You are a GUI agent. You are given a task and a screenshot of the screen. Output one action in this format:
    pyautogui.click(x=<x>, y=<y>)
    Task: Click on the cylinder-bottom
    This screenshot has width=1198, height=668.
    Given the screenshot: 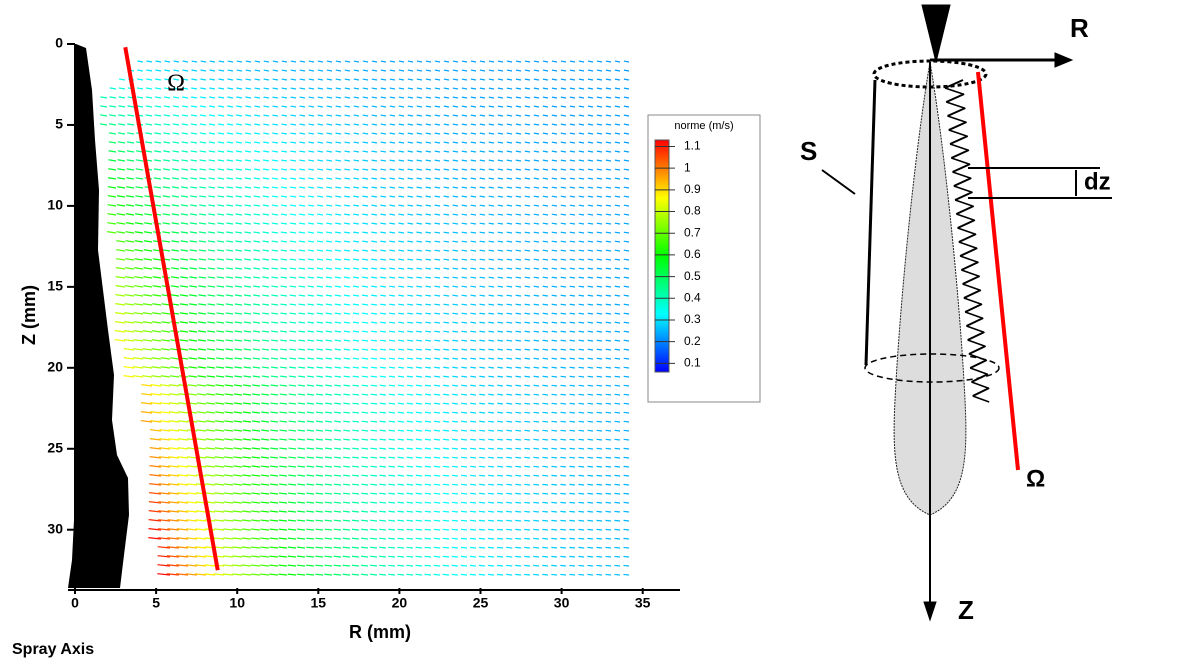 What is the action you would take?
    pyautogui.click(x=932, y=368)
    